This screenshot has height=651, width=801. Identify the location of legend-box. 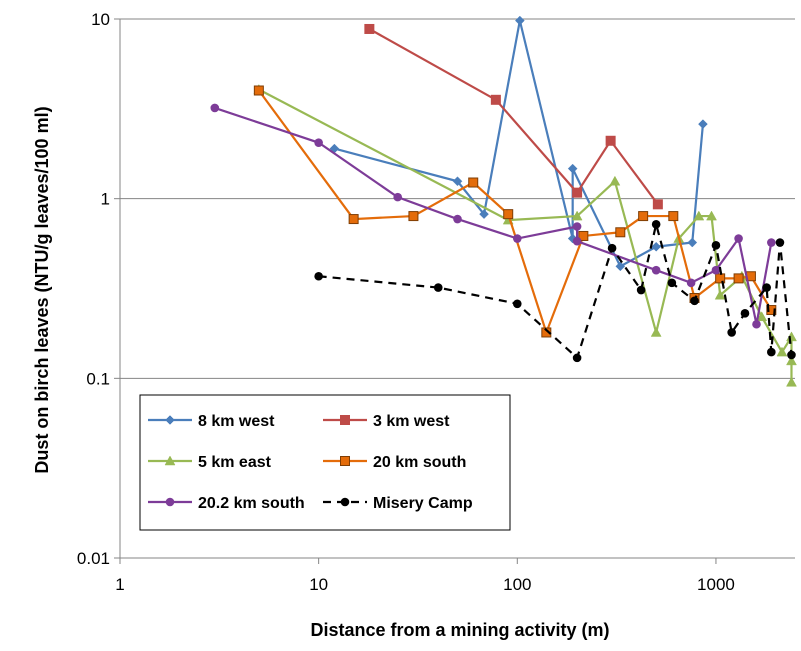
(325, 462).